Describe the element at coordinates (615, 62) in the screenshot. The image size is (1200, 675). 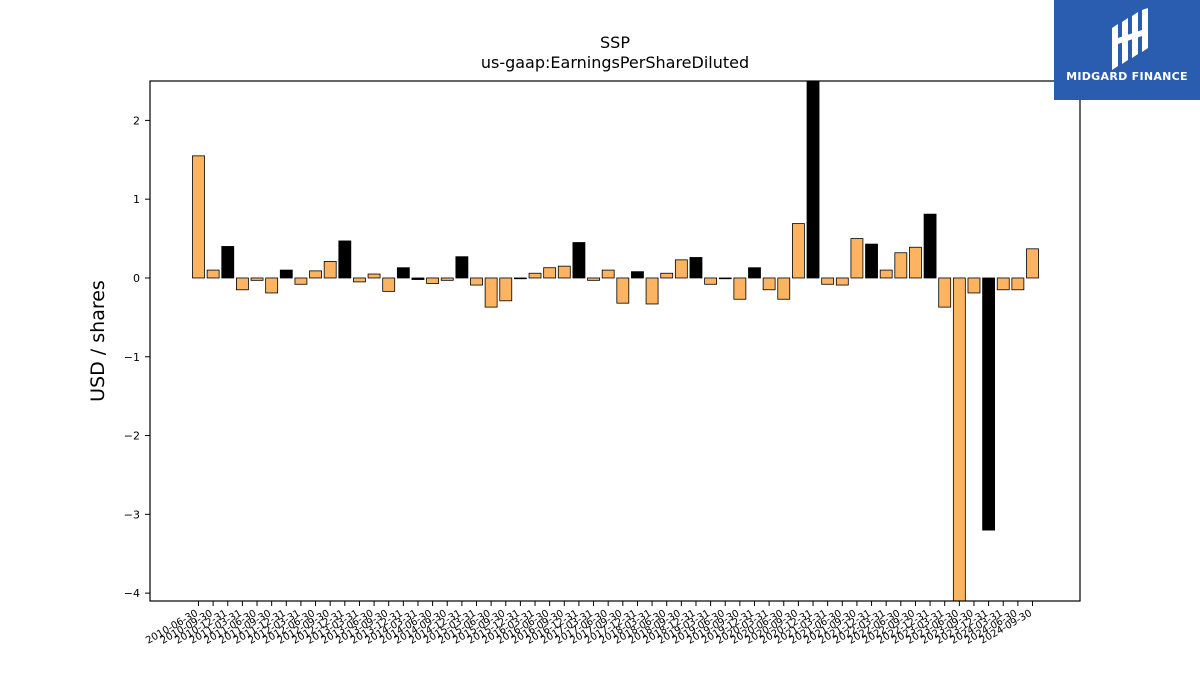
I see `chart-subtitle: us-gaap:EarningsPerShareDiluted` at that location.